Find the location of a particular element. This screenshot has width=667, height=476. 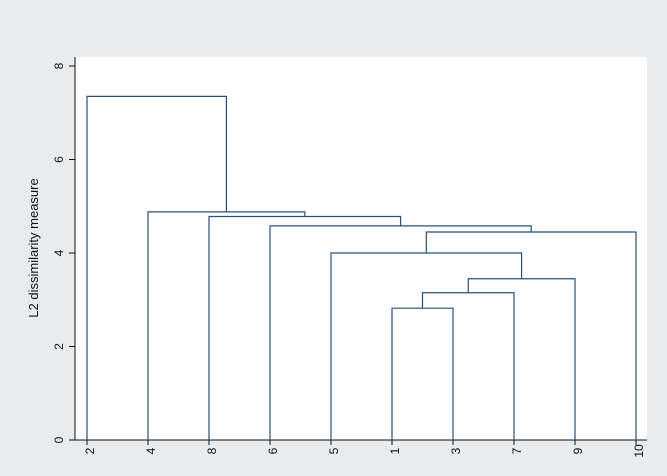

leaf-label-2: 2 is located at coordinates (90, 450).